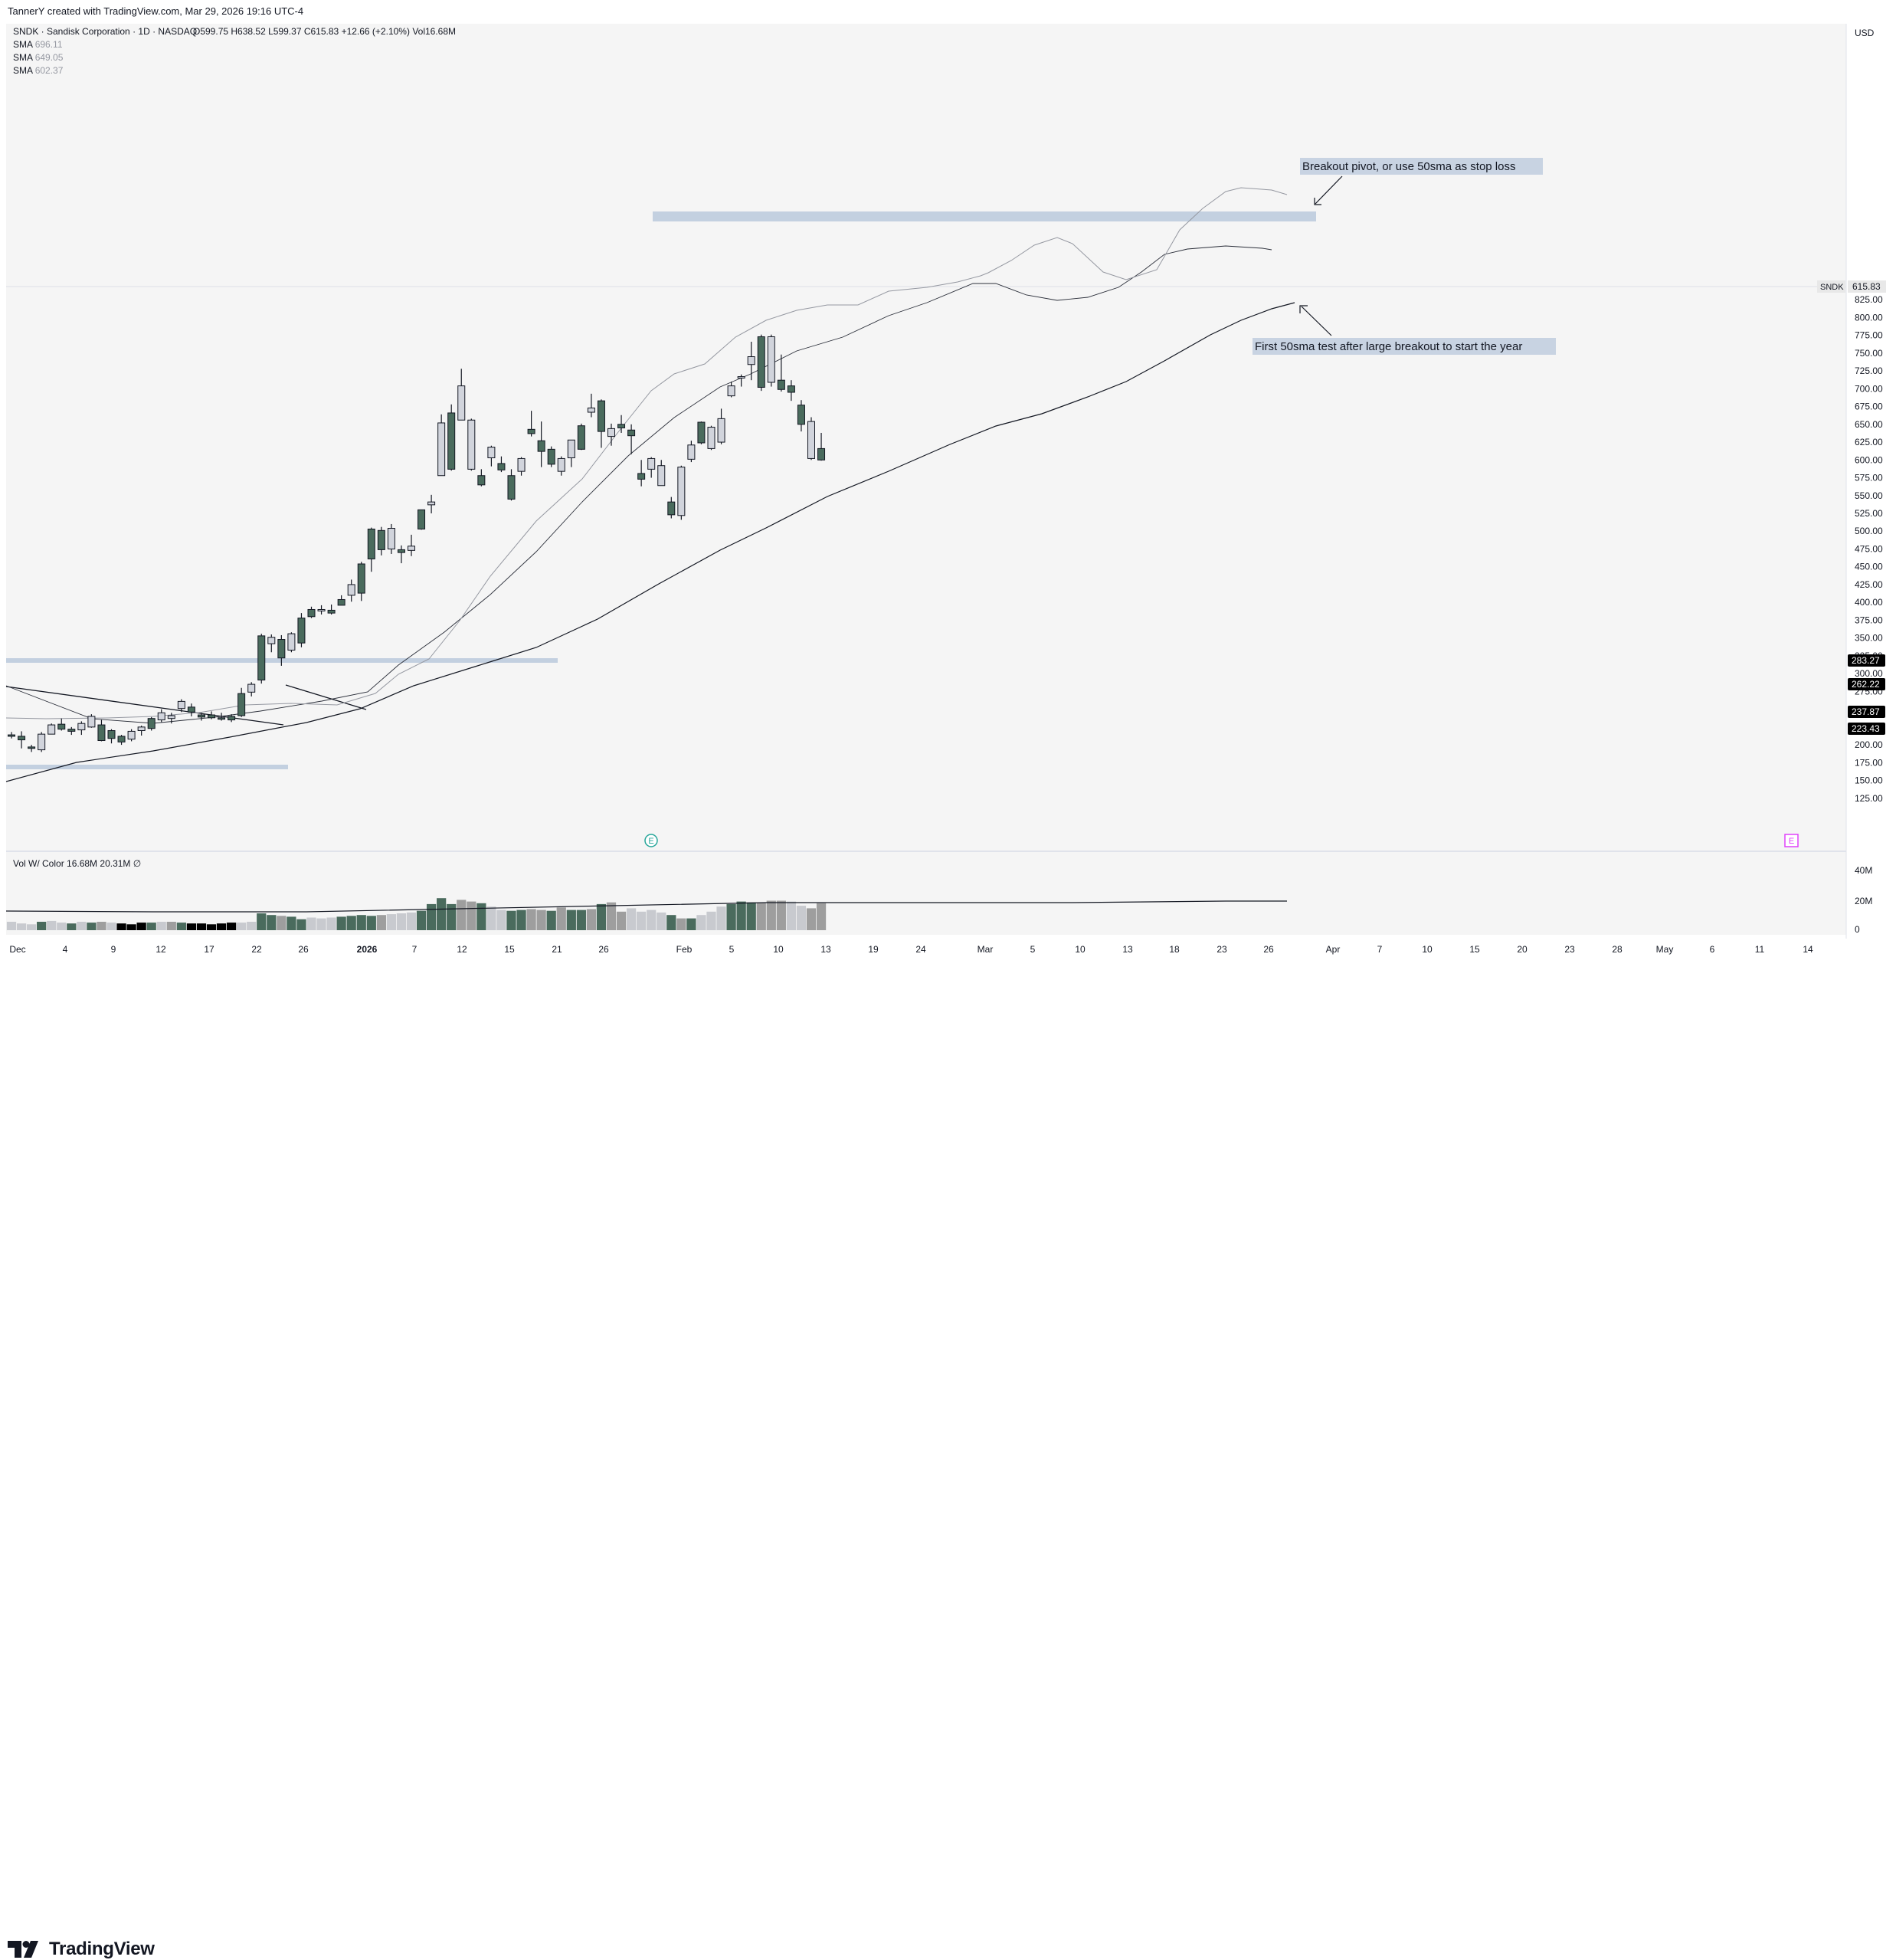  Describe the element at coordinates (1869, 424) in the screenshot. I see `price-tick-label: 650.00` at that location.